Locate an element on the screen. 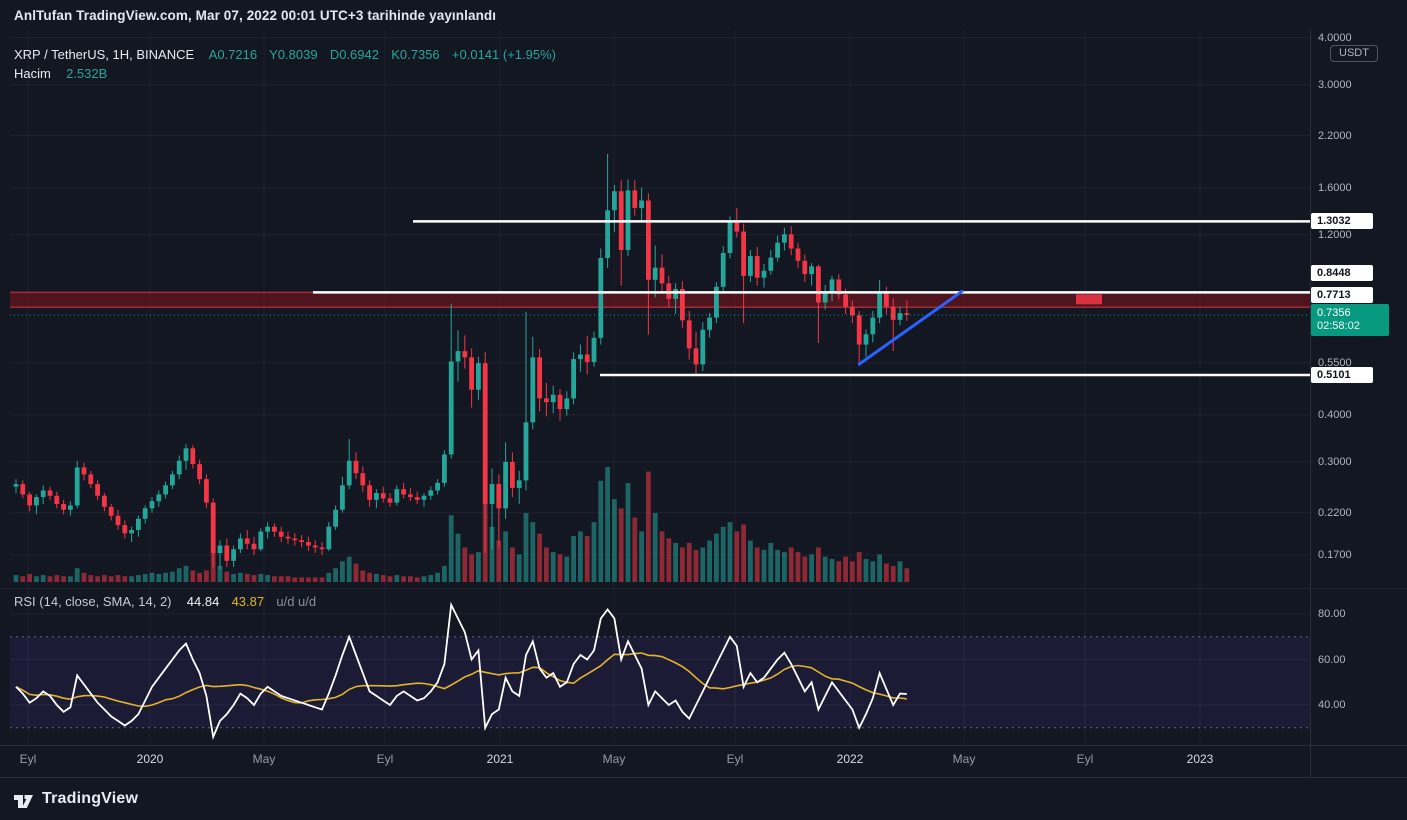 Image resolution: width=1407 pixels, height=820 pixels. volume-value: 2.532B is located at coordinates (87, 73).